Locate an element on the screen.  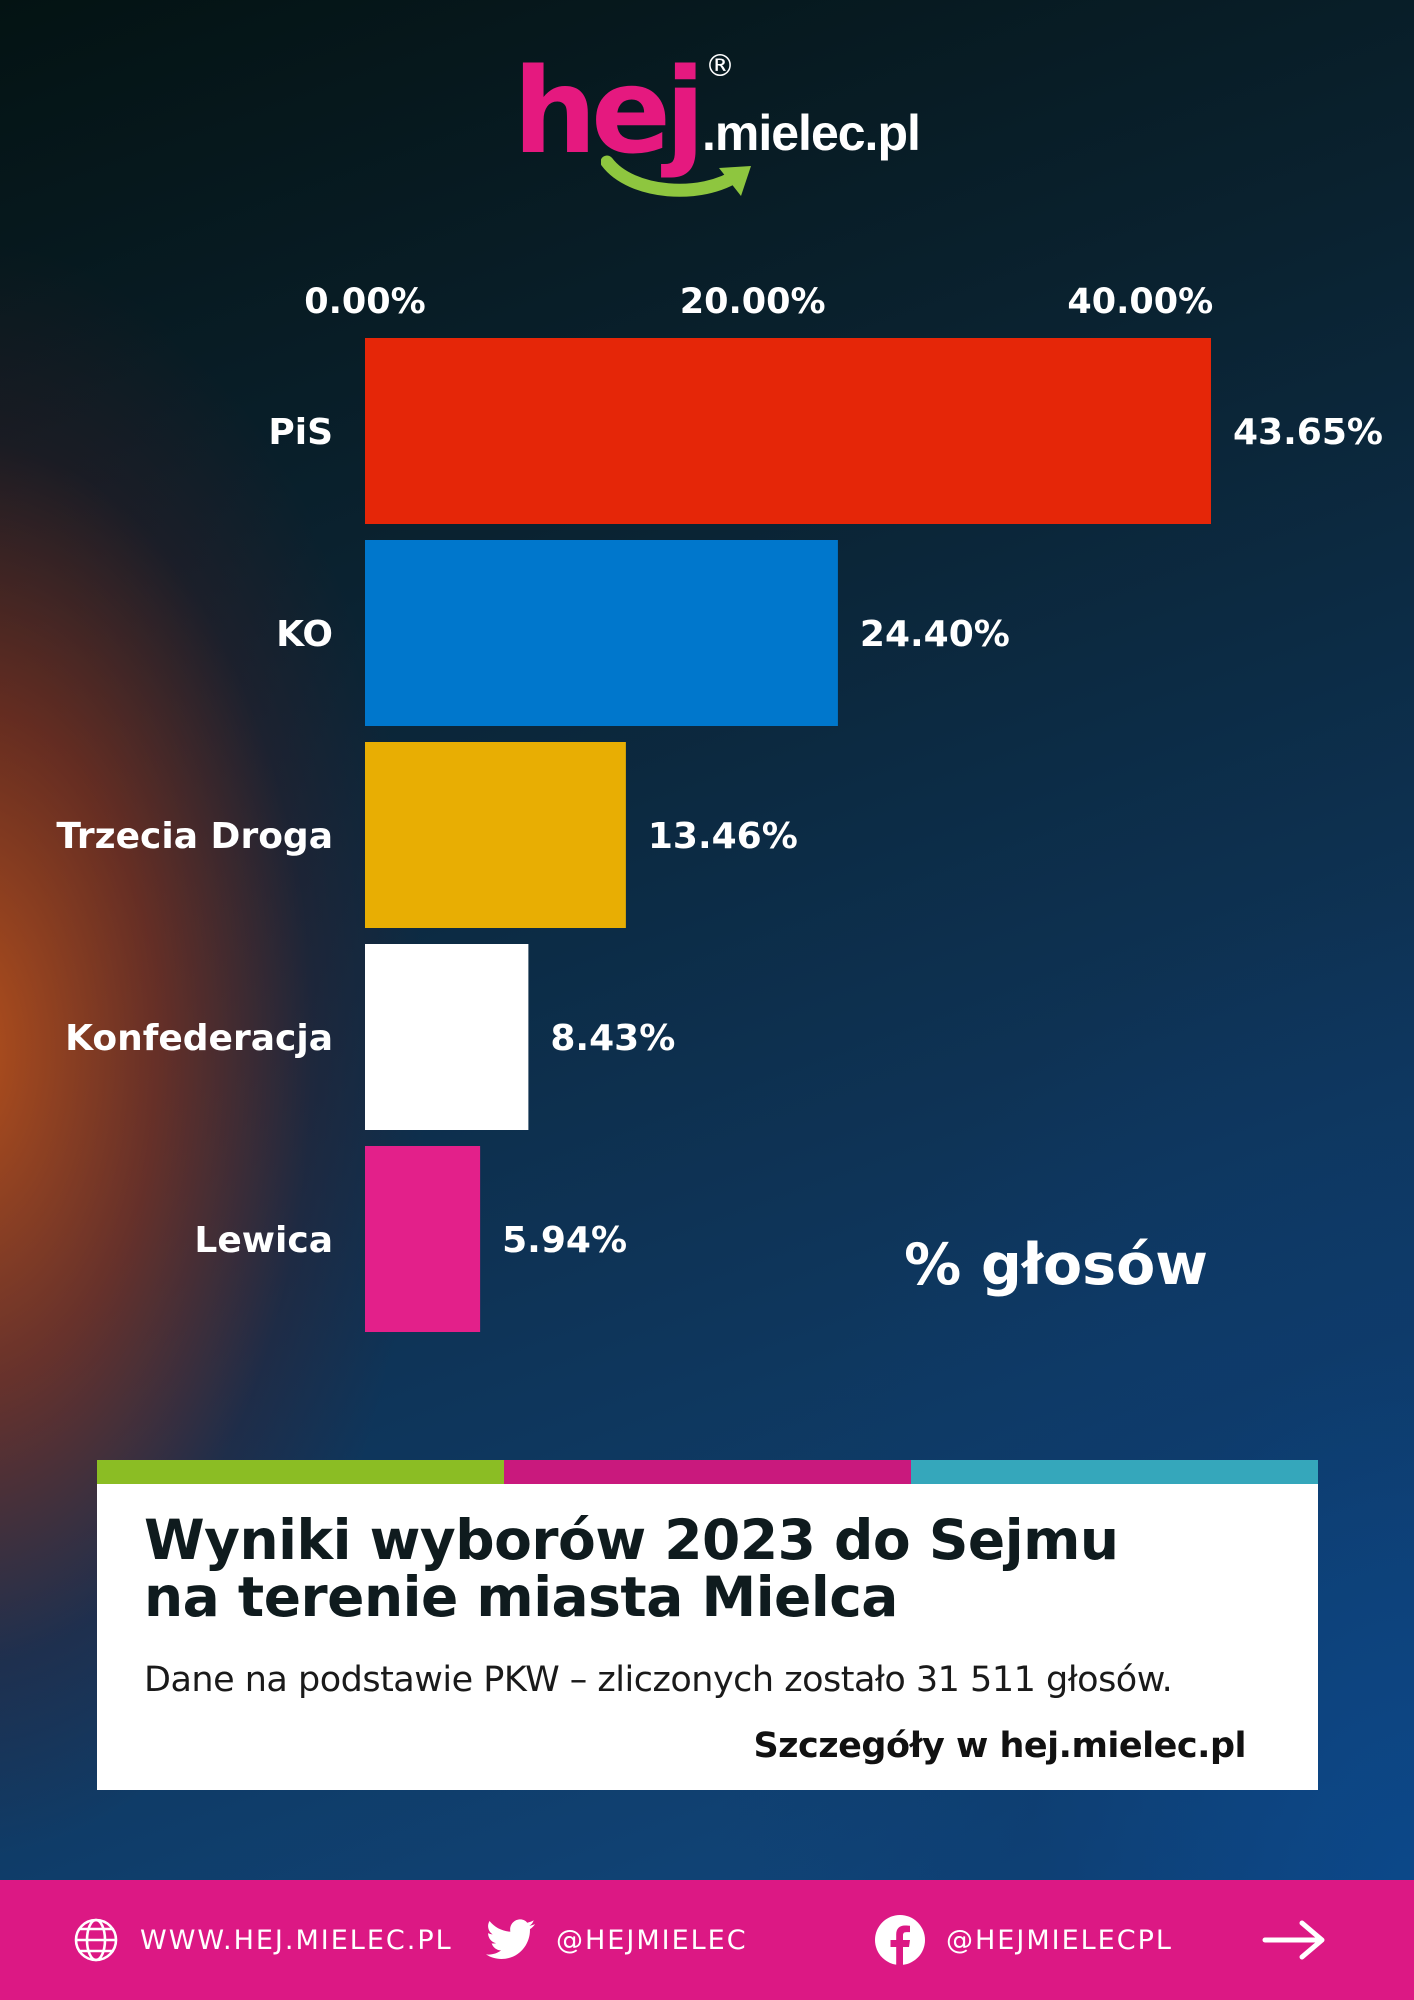
arrow-right-icon is located at coordinates (1293, 1940).